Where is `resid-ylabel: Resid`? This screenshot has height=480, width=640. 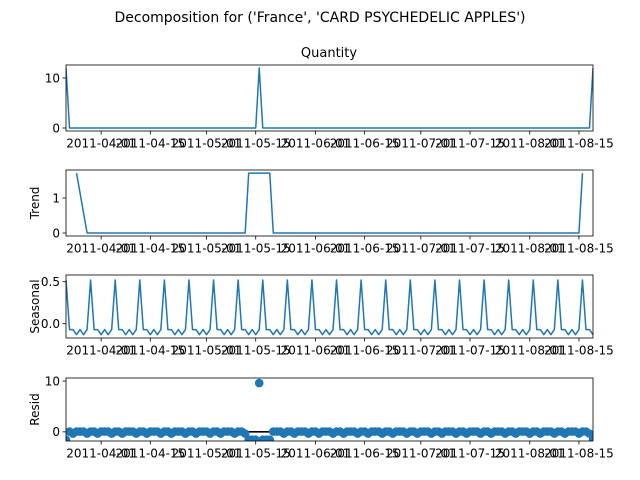 resid-ylabel: Resid is located at coordinates (35, 409).